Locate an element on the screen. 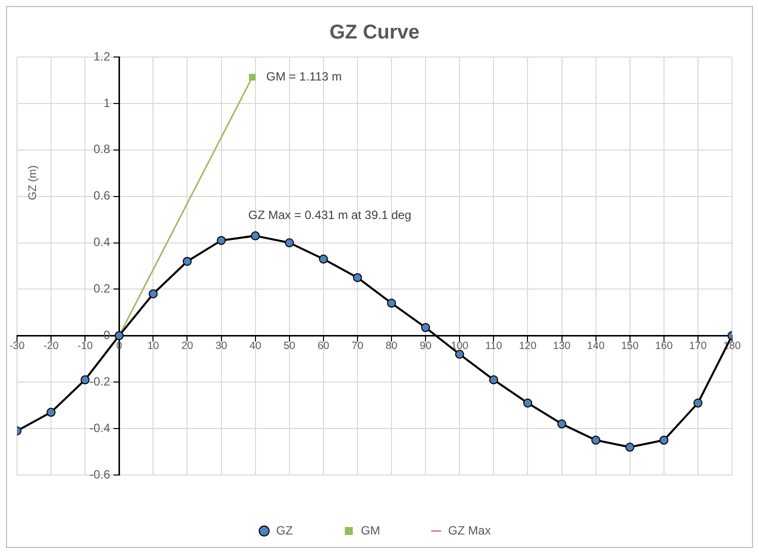 This screenshot has width=759, height=553. x-tick-label: 170 is located at coordinates (698, 346).